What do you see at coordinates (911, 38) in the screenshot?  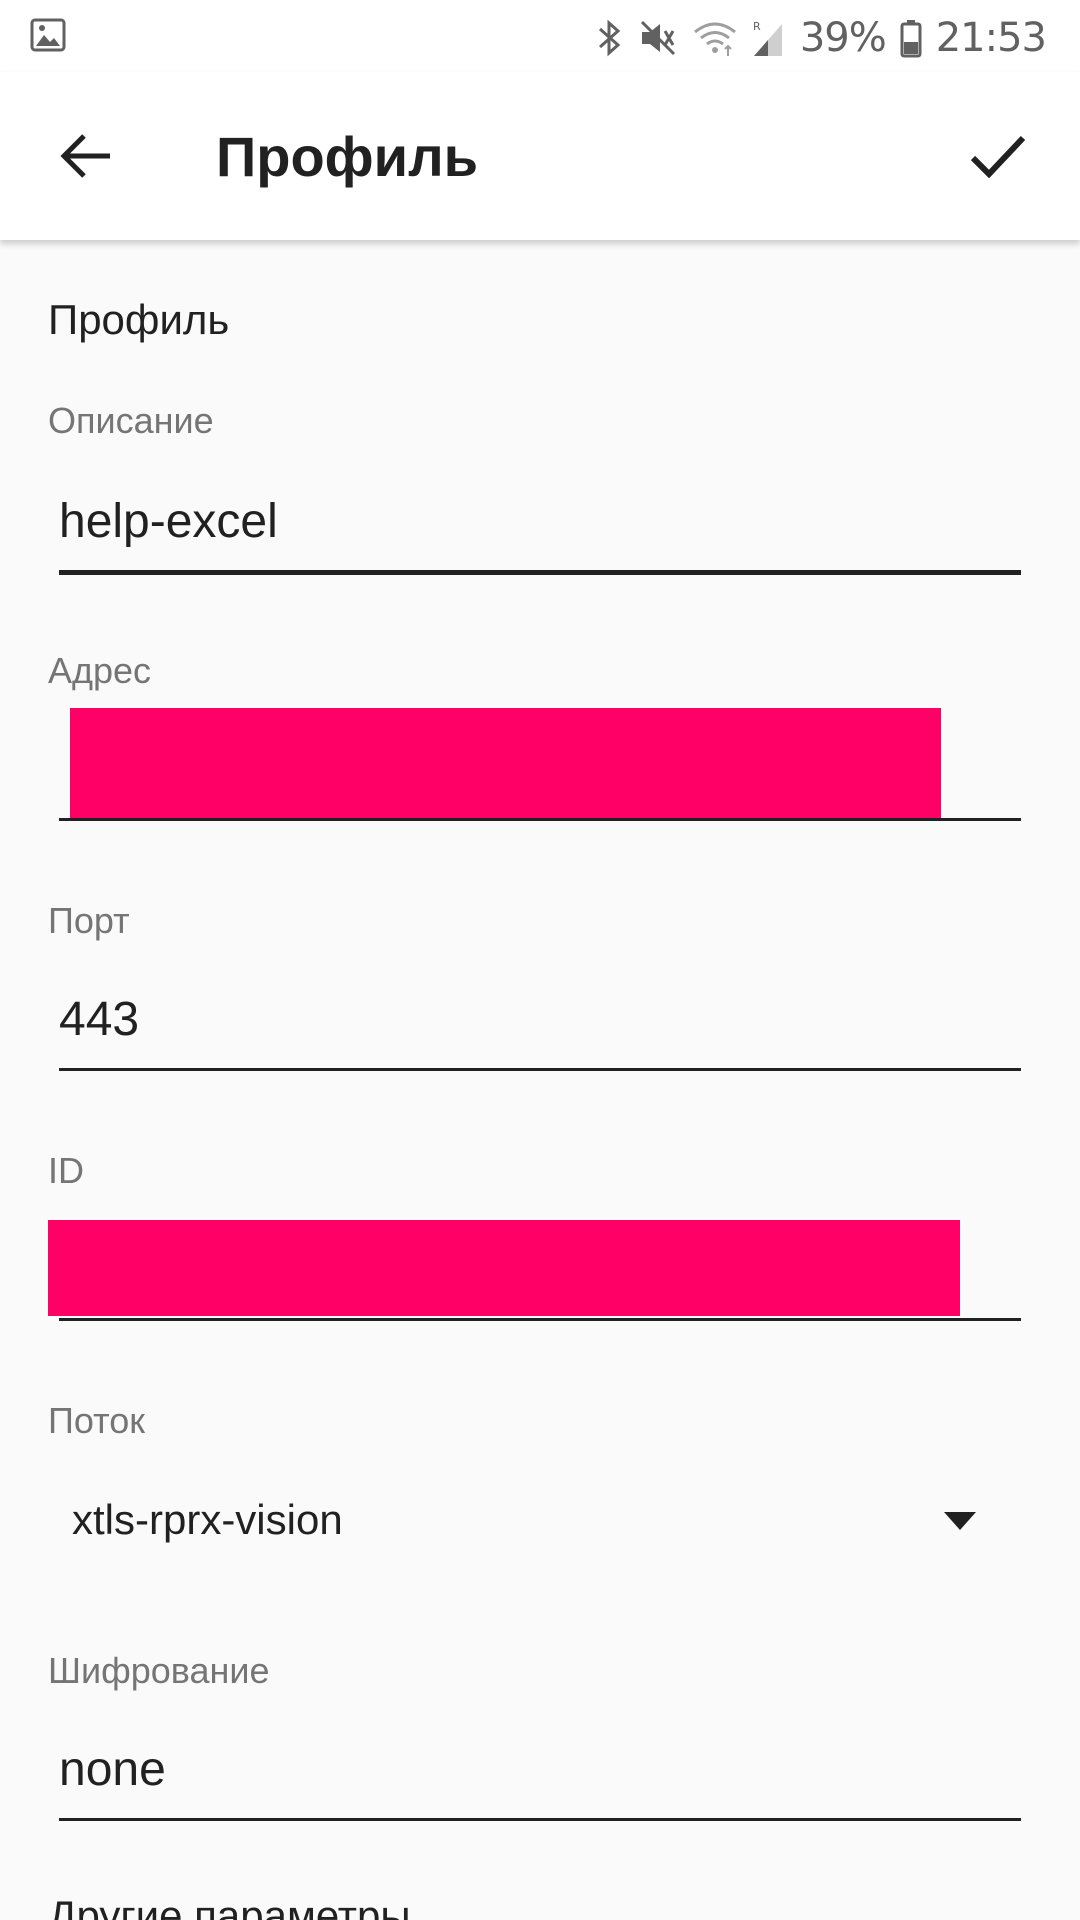 I see `battery-icon` at bounding box center [911, 38].